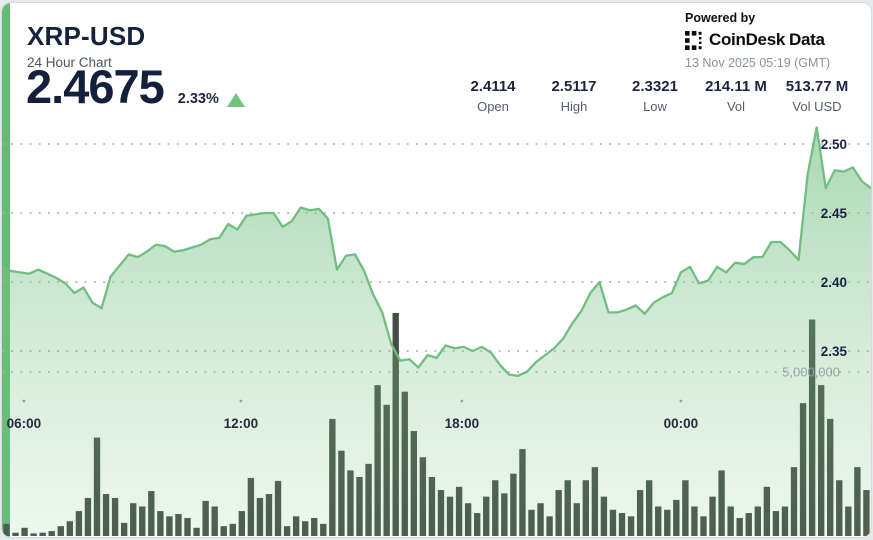 This screenshot has width=873, height=540. I want to click on brand-suffix: Data, so click(807, 39).